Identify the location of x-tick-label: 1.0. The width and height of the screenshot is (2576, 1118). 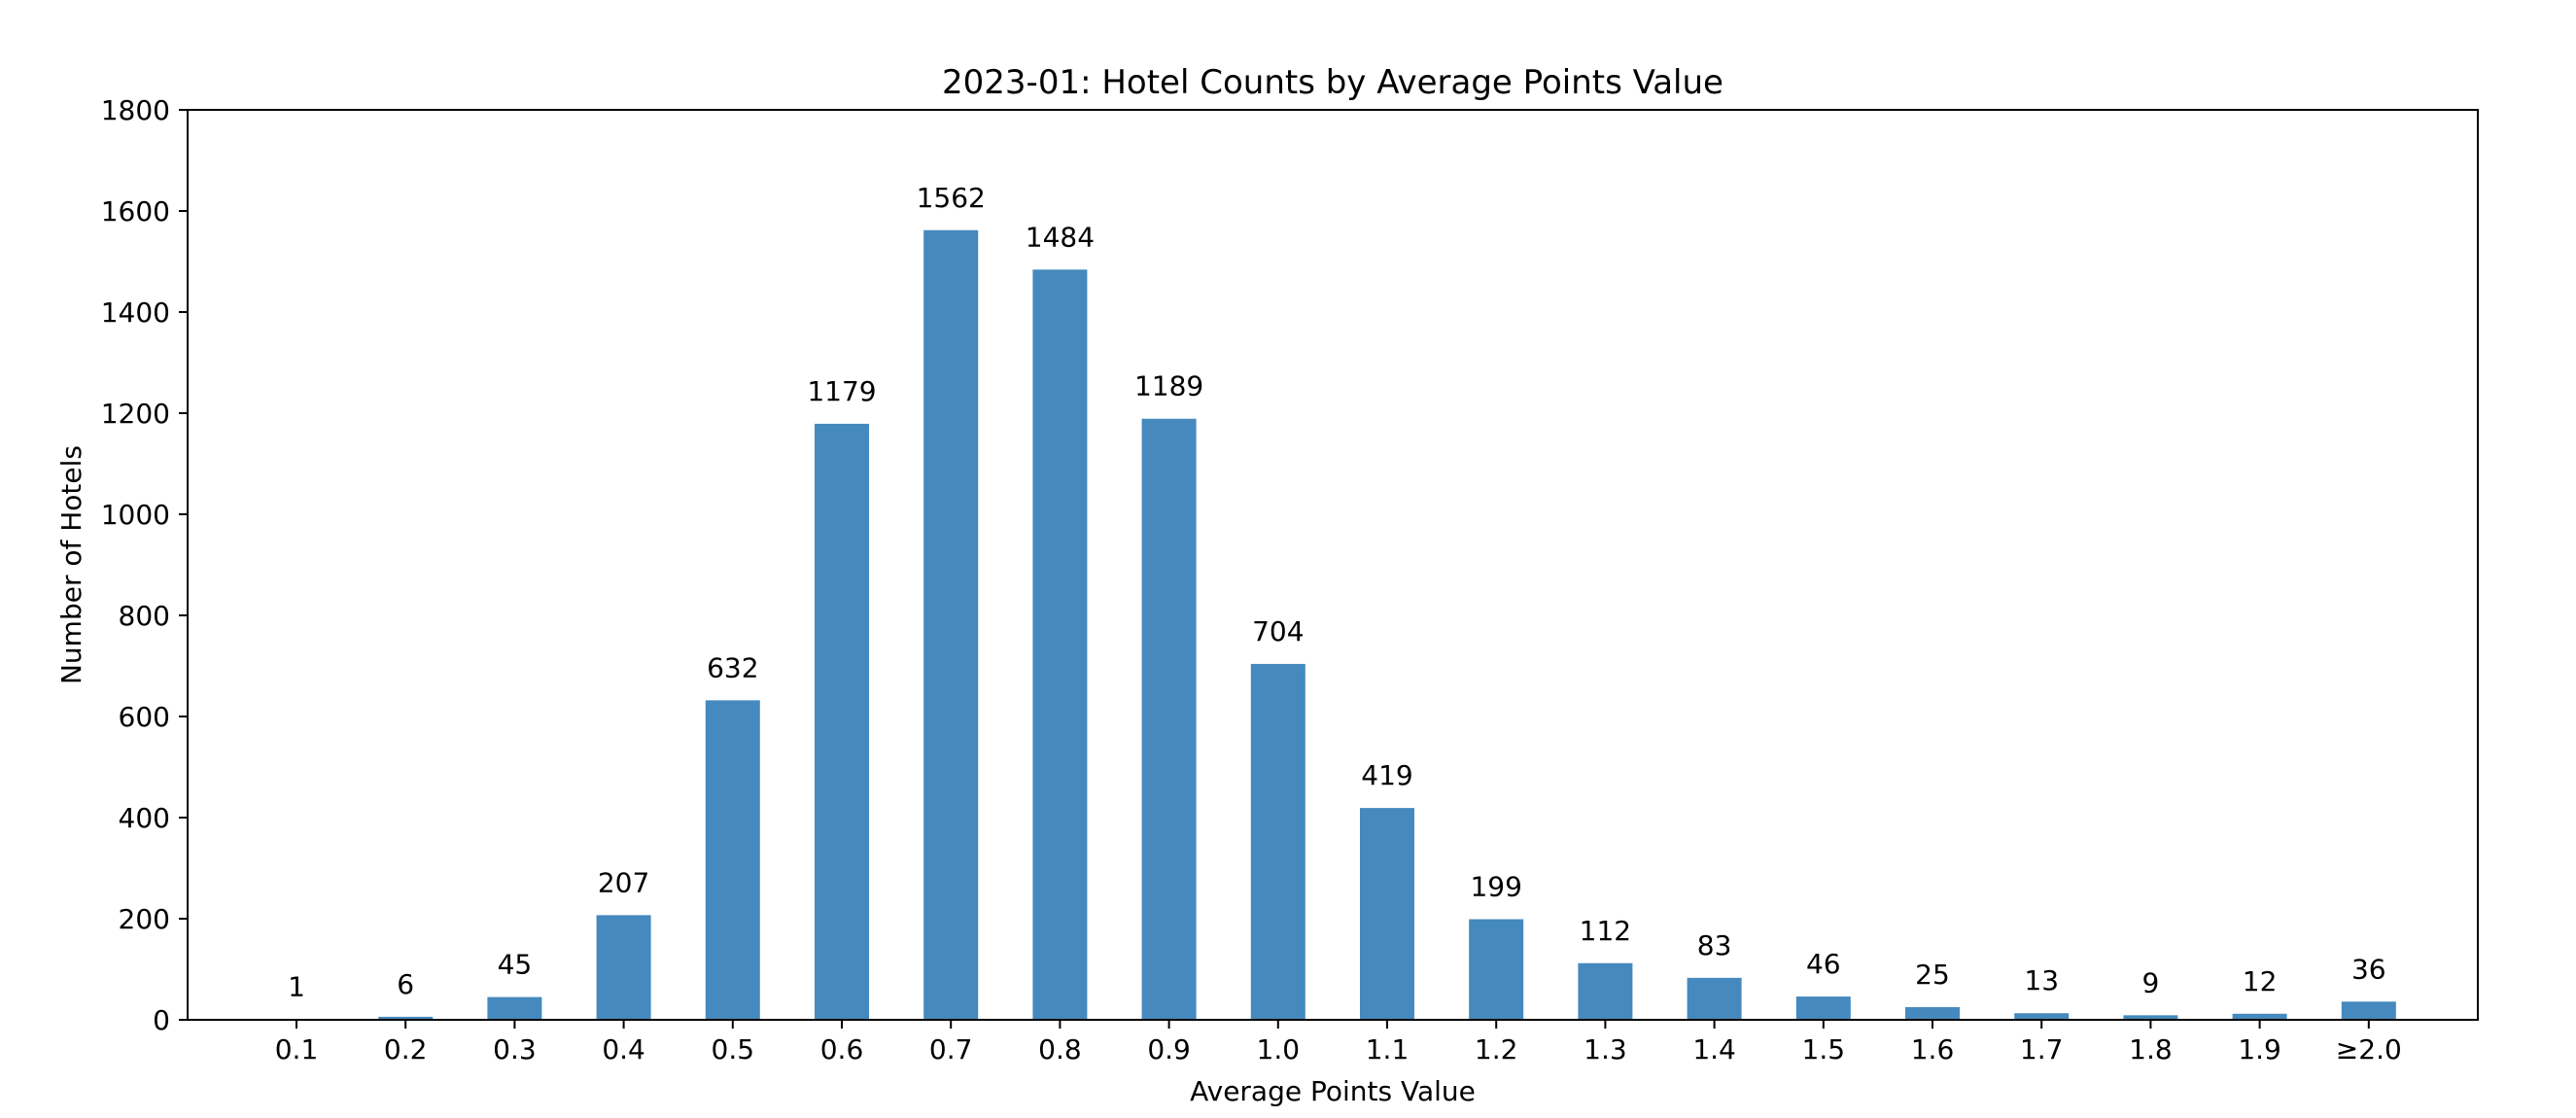
(1279, 1049).